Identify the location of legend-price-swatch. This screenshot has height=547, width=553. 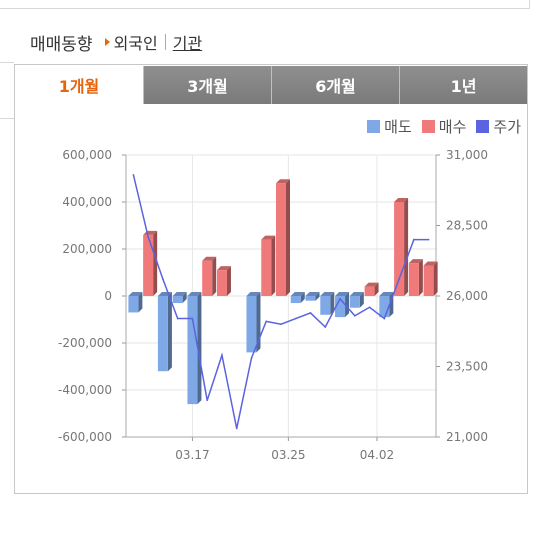
(483, 126).